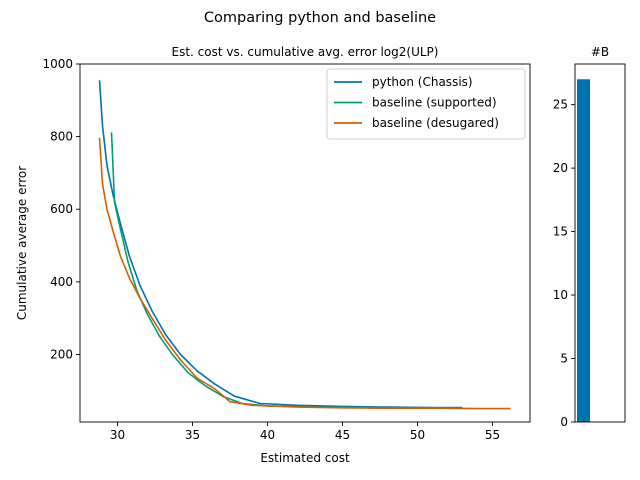 This screenshot has height=480, width=640. I want to click on side-bars, so click(583, 250).